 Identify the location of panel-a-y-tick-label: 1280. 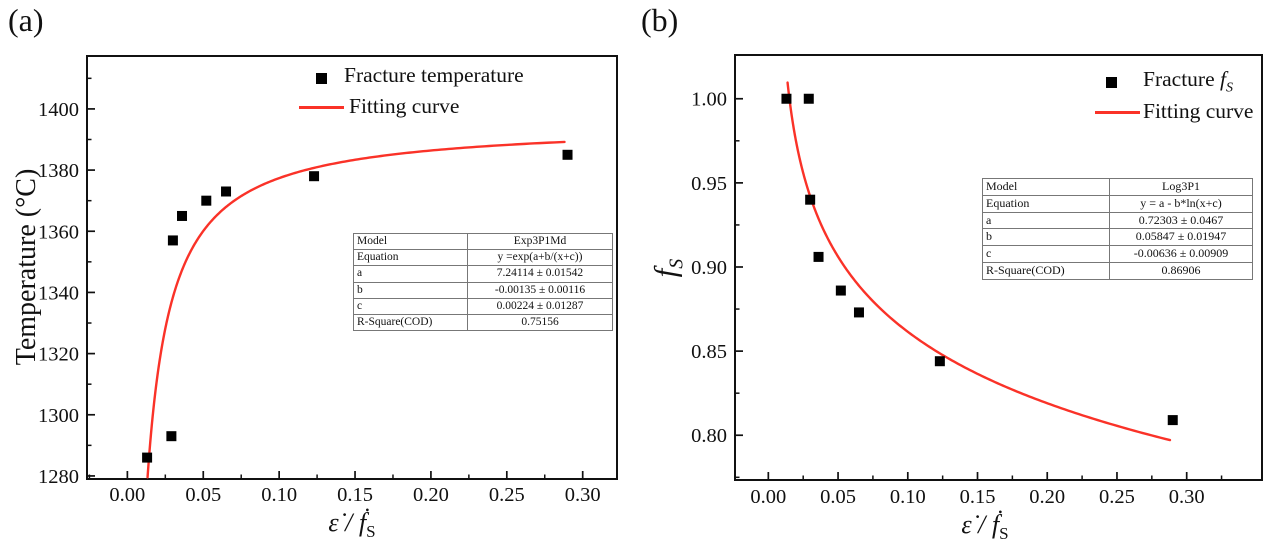
(58, 477).